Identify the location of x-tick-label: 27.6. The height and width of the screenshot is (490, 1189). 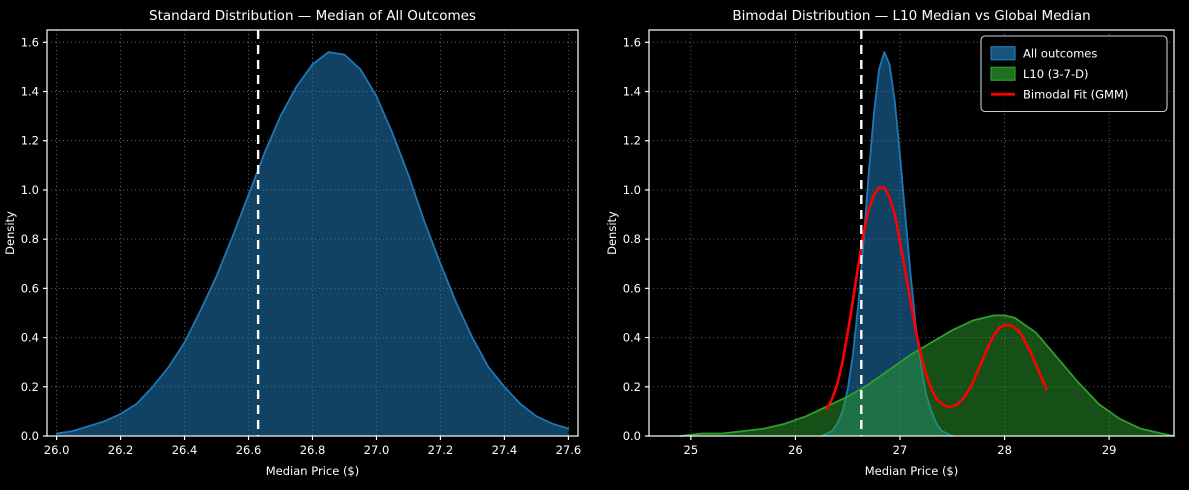
(569, 450).